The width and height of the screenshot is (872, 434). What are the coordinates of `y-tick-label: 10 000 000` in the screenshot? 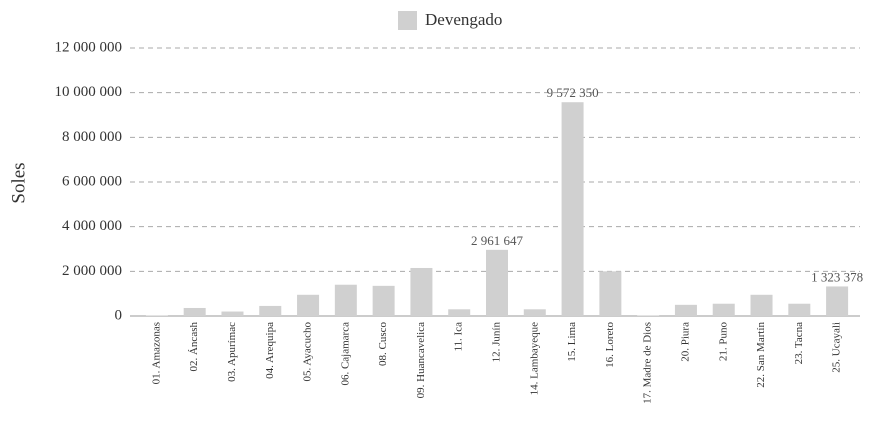 It's located at (89, 92).